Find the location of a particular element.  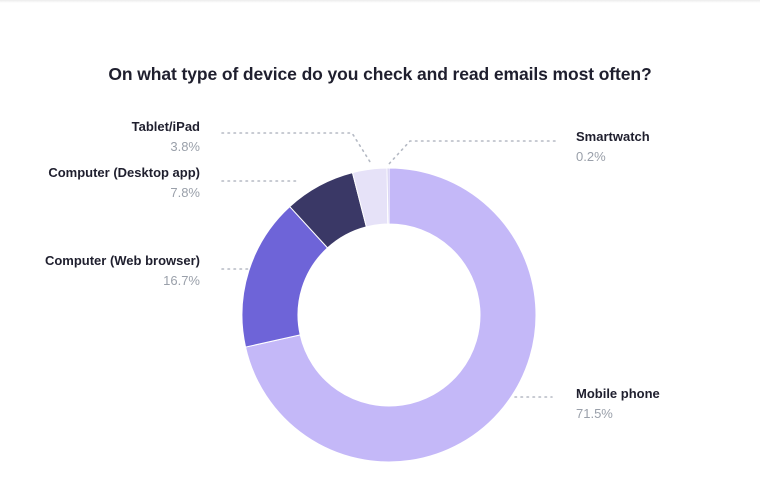

label-web-browser-value: 16.7% is located at coordinates (181, 280).